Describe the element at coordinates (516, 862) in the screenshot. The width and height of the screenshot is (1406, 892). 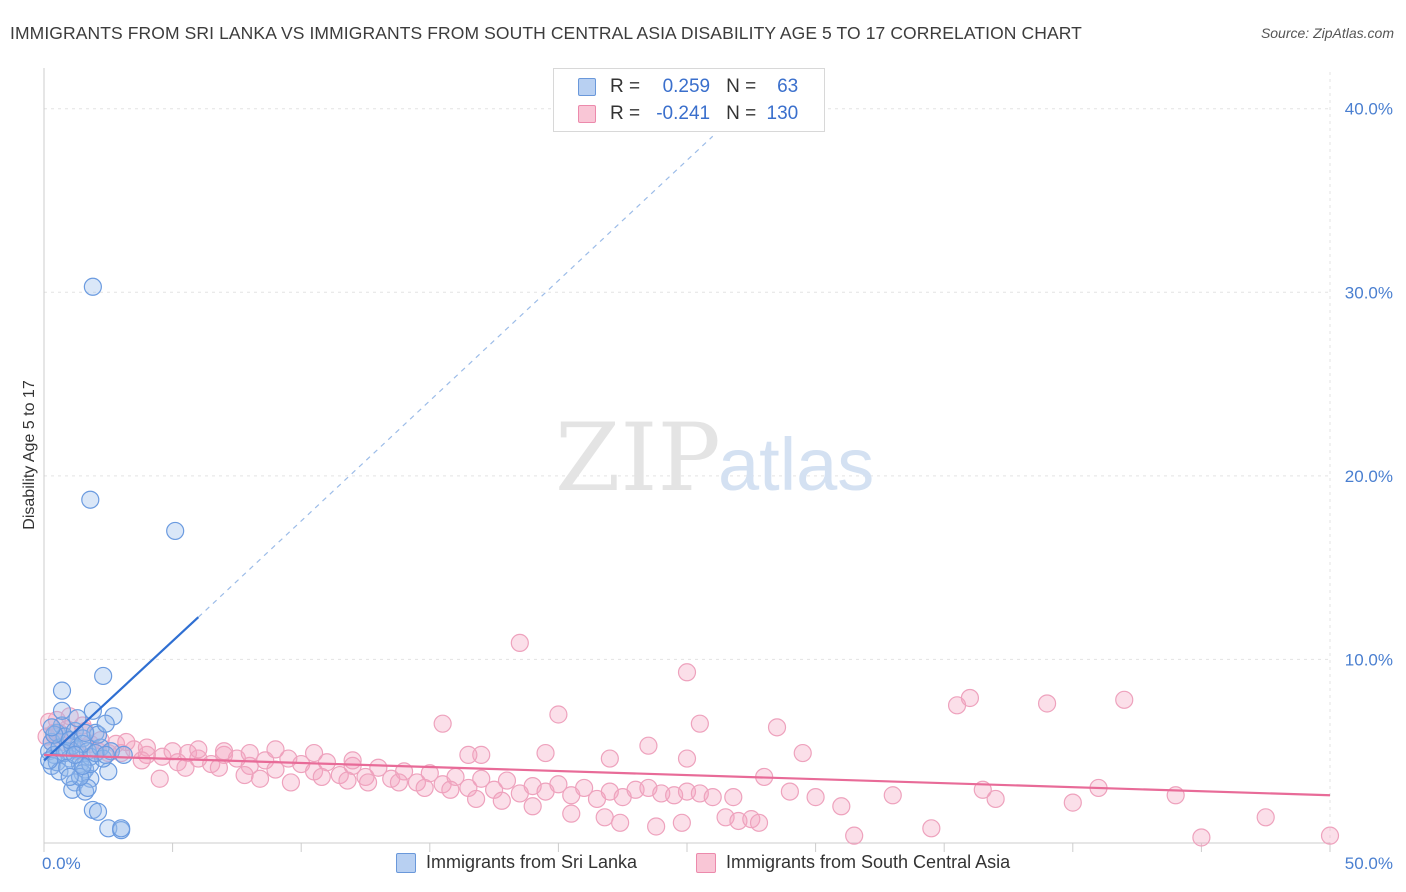
I see `legend-item-sri-lanka: Immigrants from Sri Lanka` at that location.